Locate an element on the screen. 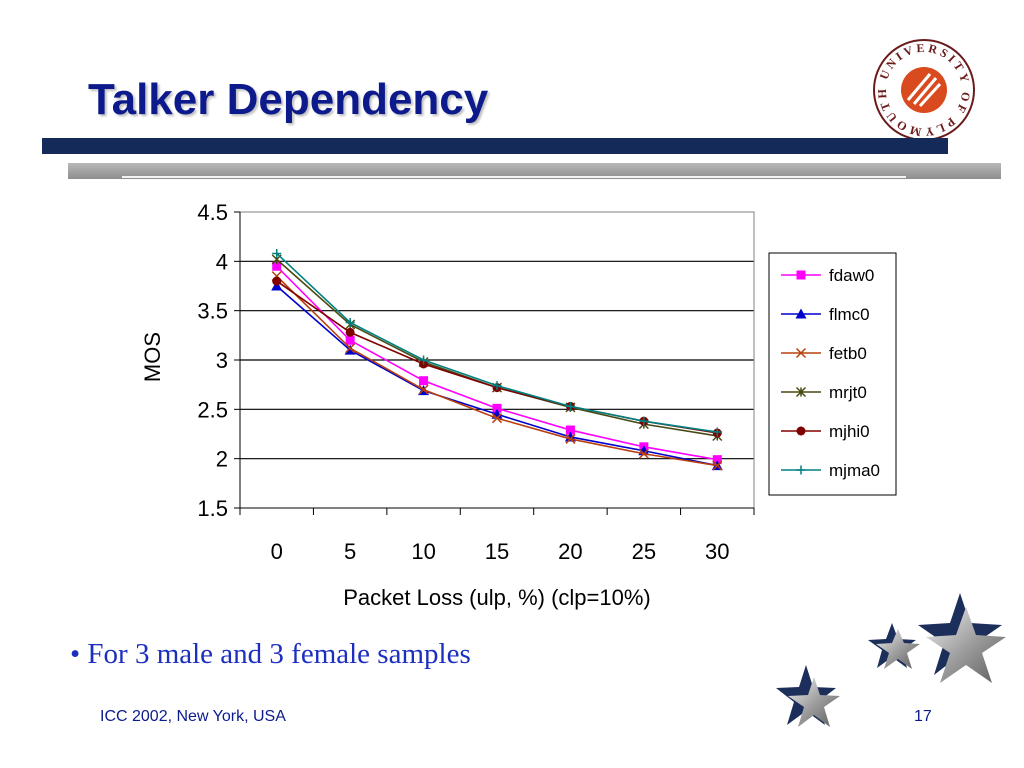 The image size is (1024, 768). page-number: 17 is located at coordinates (923, 716).